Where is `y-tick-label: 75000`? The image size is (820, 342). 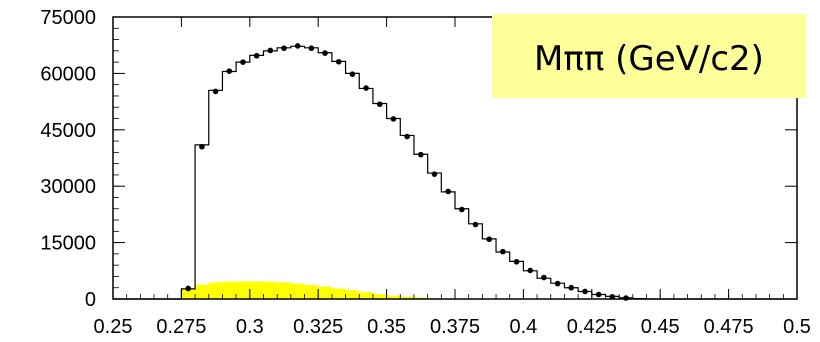
y-tick-label: 75000 is located at coordinates (68, 18).